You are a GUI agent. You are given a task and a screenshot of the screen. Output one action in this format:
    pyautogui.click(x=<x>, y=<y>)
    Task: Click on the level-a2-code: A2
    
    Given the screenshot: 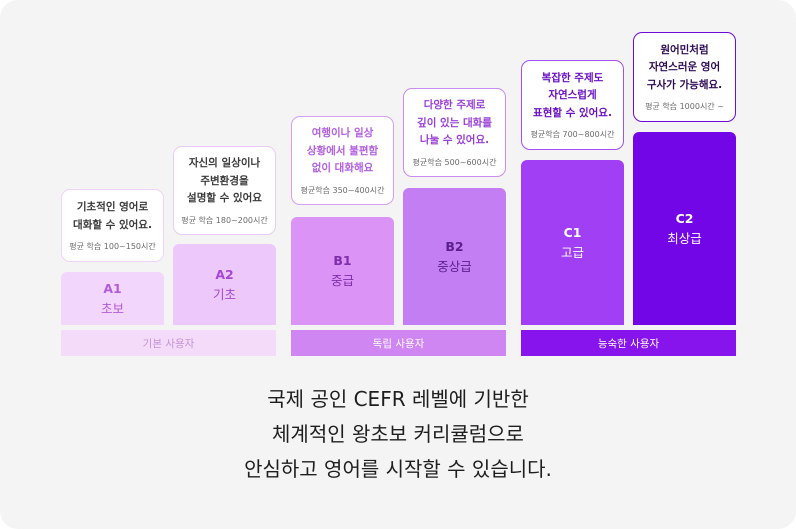 What is the action you would take?
    pyautogui.click(x=224, y=274)
    